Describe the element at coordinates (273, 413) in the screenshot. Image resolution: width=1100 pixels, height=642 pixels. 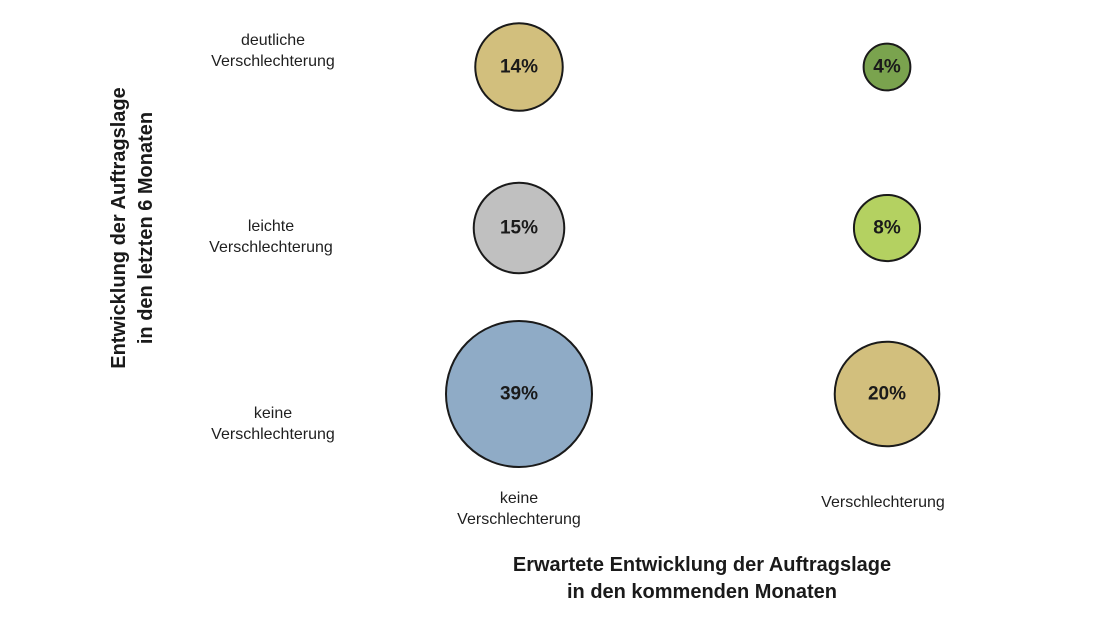
I see `y-category-label-2-line-1: keine` at that location.